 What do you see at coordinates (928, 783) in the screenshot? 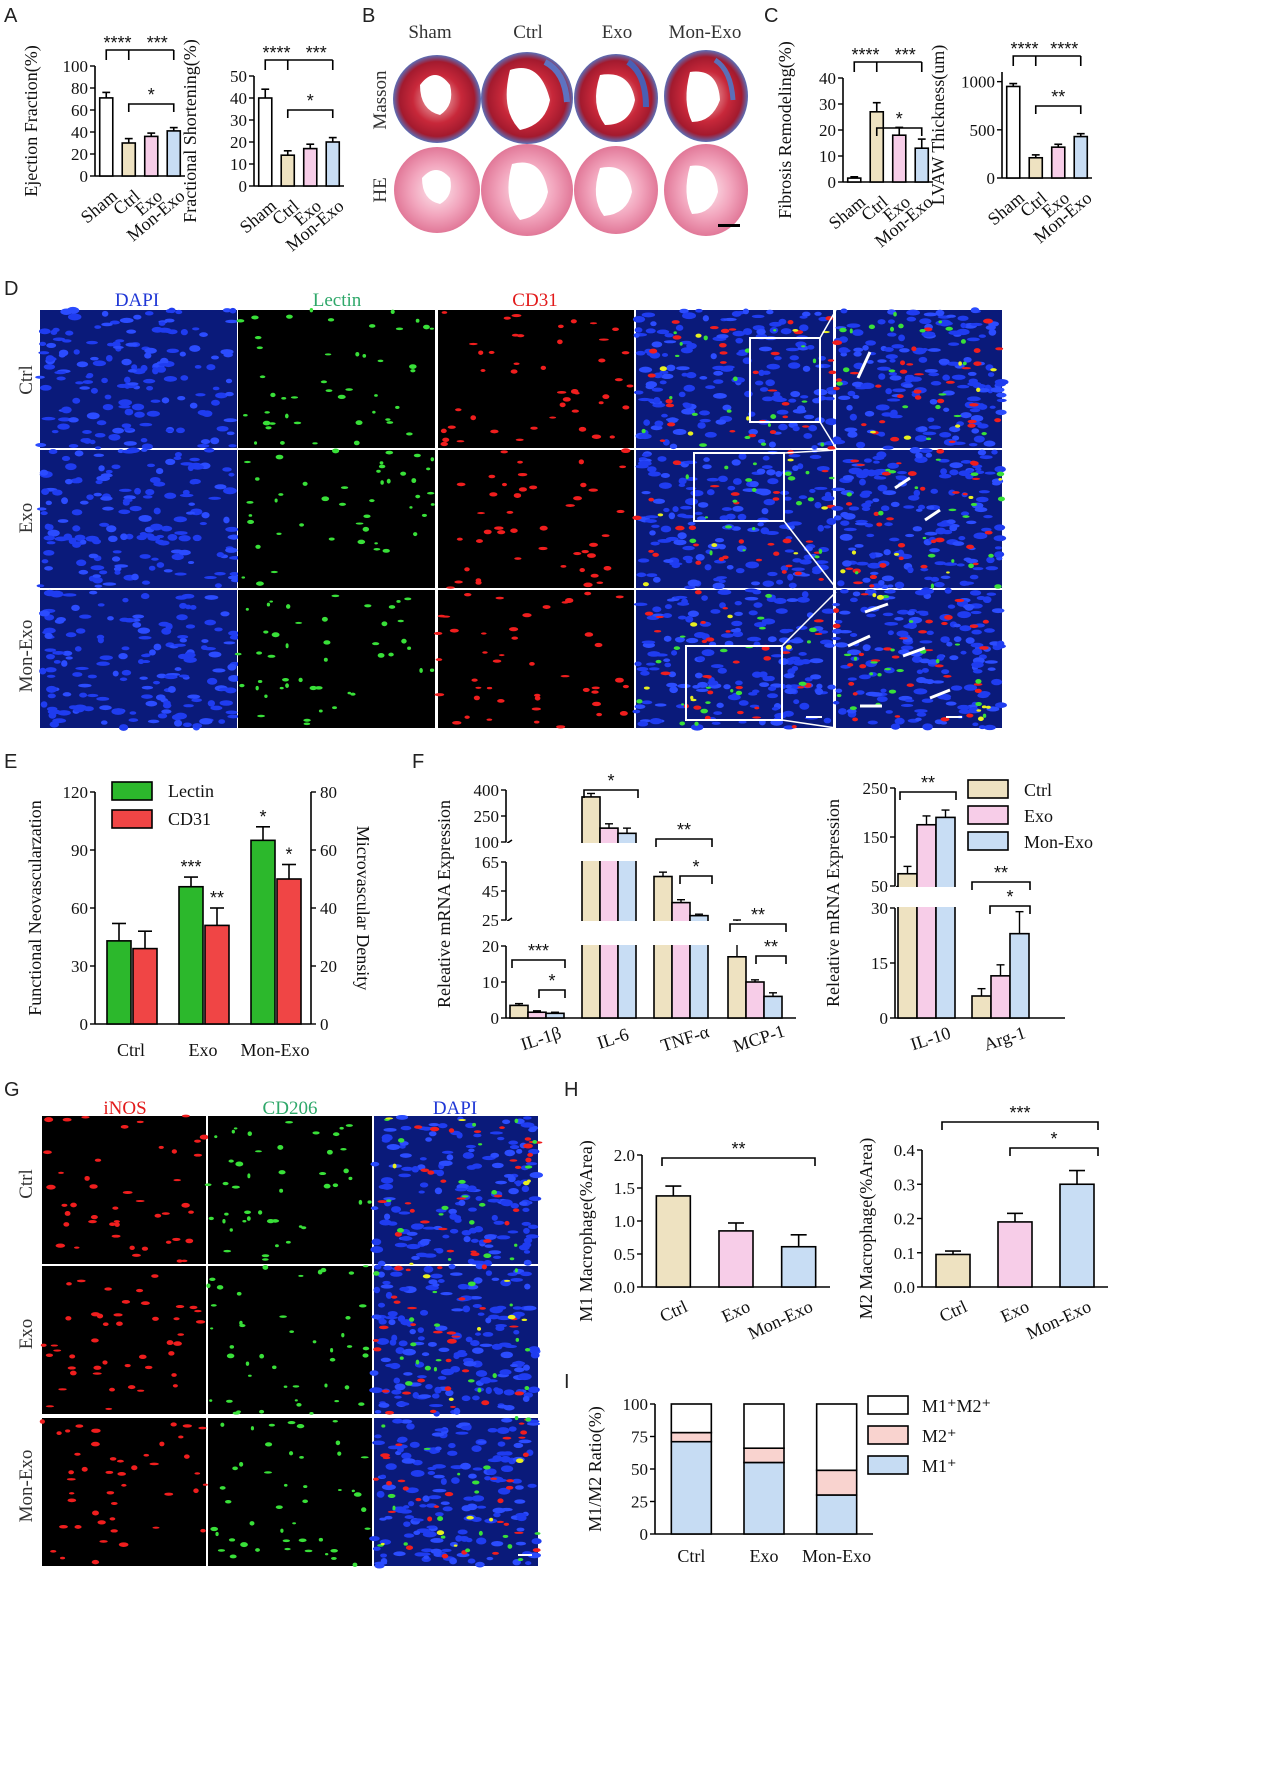
I see `sig-star: **` at bounding box center [928, 783].